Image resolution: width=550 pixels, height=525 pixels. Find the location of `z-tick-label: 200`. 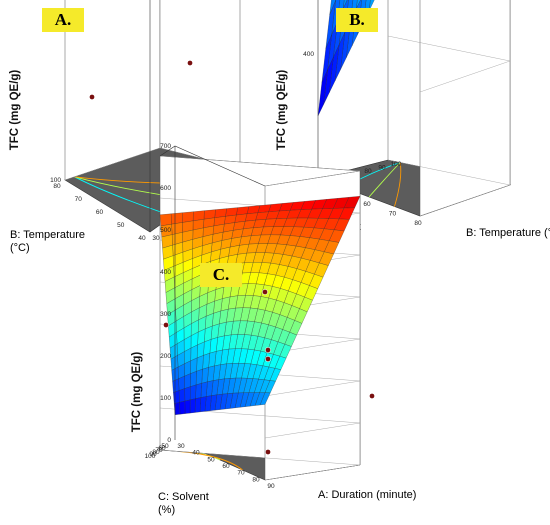

z-tick-label: 200 is located at coordinates (165, 356).